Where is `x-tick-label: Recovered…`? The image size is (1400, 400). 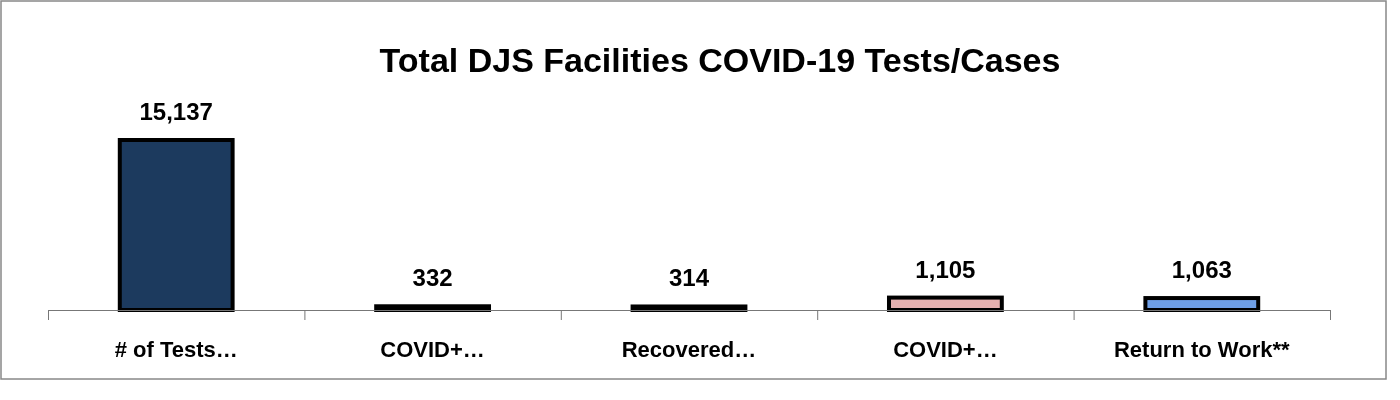 x-tick-label: Recovered… is located at coordinates (689, 349).